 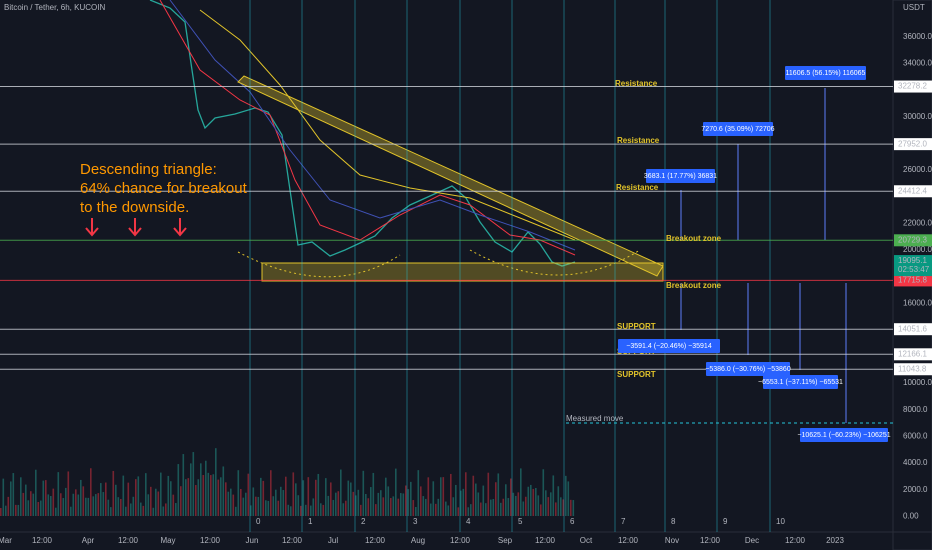 What do you see at coordinates (505, 540) in the screenshot?
I see `time-tick: Sep` at bounding box center [505, 540].